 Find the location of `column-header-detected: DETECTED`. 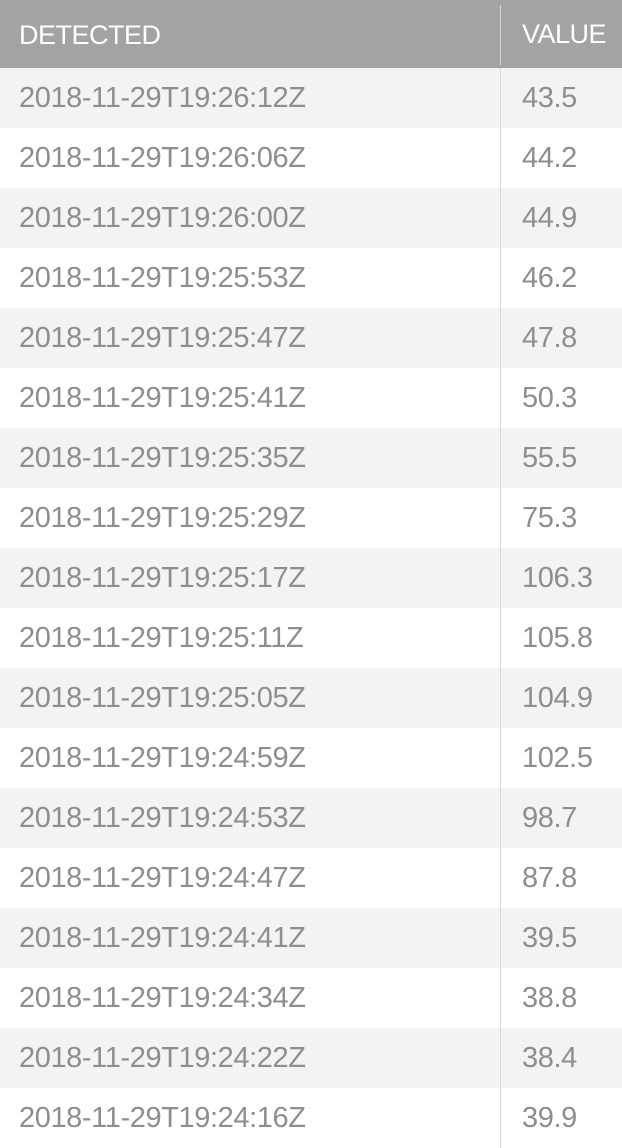

column-header-detected: DETECTED is located at coordinates (250, 35).